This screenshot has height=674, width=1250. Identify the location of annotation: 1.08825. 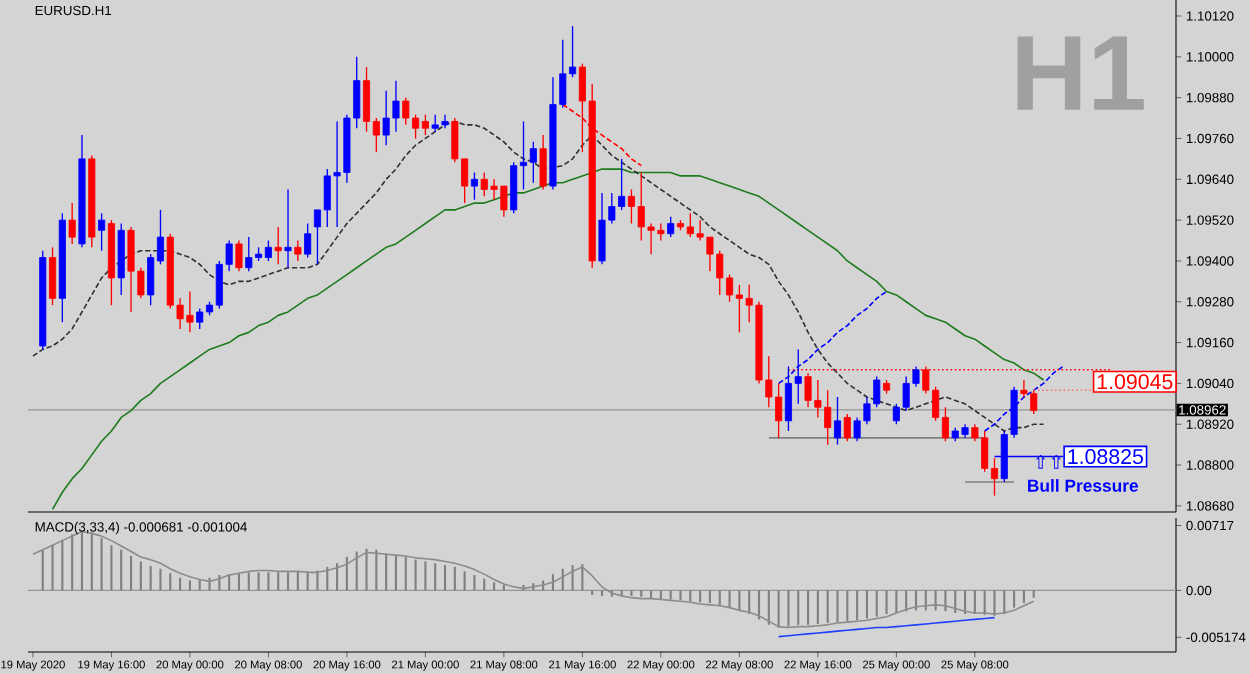
(1105, 457).